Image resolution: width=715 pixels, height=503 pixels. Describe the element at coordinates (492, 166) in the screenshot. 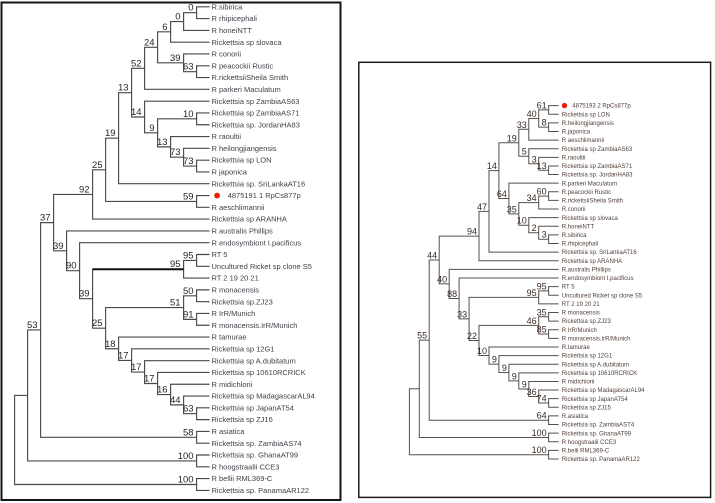

I see `svg-text: 14` at that location.